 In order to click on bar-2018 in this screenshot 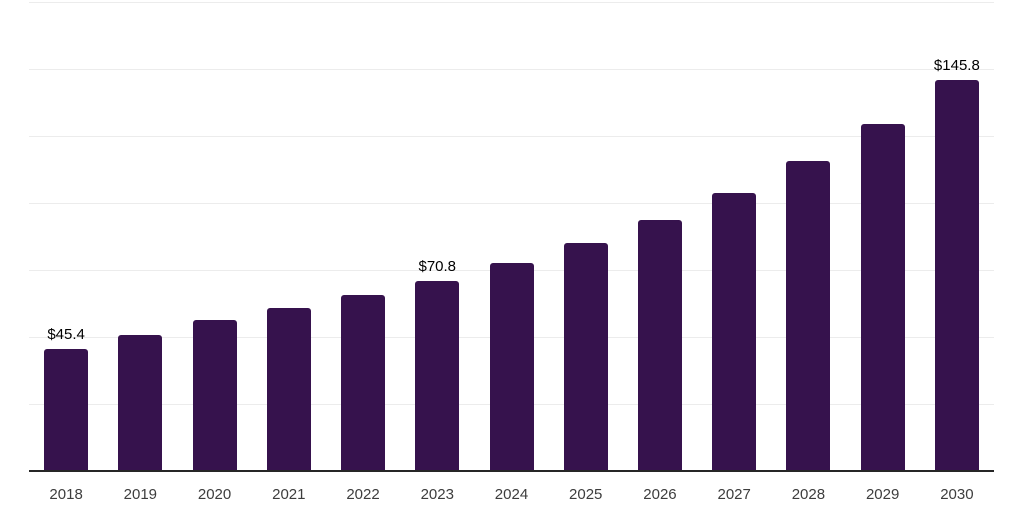, I will do `click(66, 410)`.